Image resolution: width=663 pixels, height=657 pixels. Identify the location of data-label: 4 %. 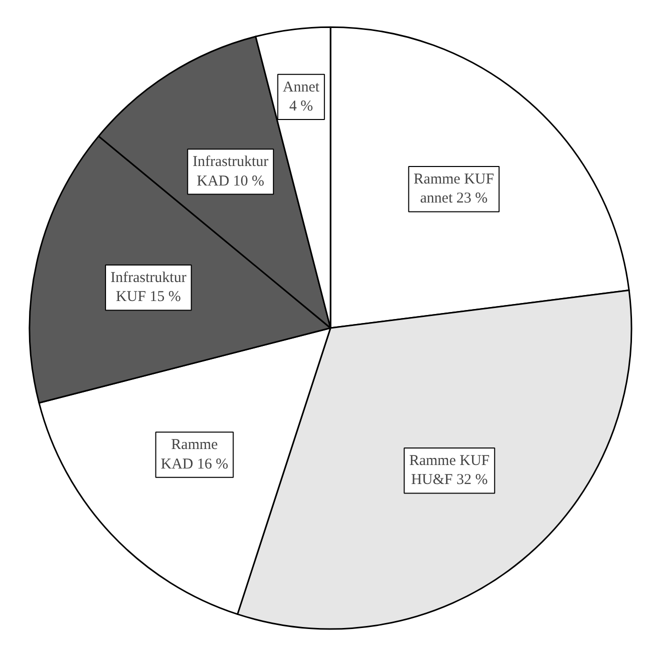
(301, 106).